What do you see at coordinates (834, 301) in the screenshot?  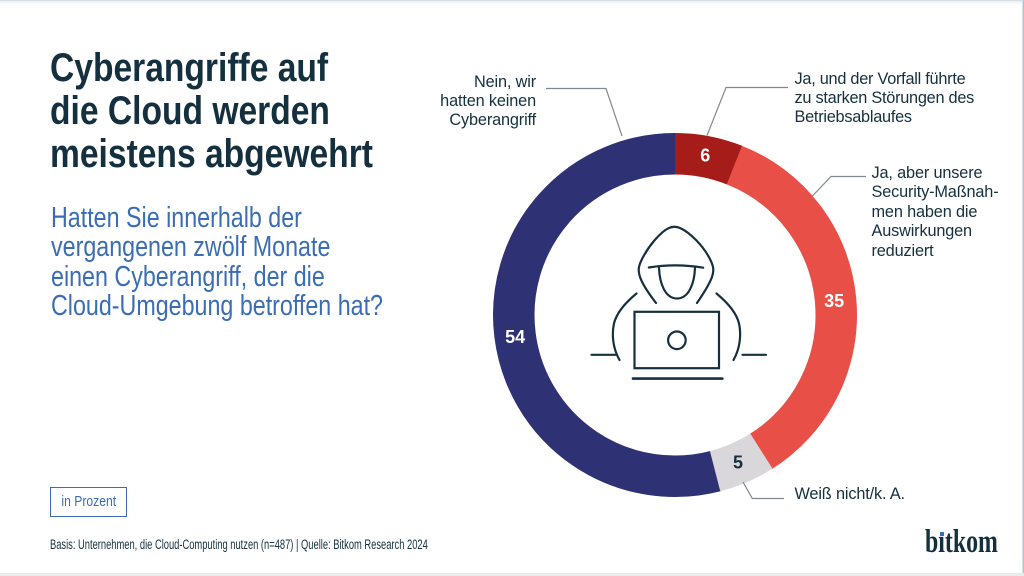 I see `svg-text: 35` at bounding box center [834, 301].